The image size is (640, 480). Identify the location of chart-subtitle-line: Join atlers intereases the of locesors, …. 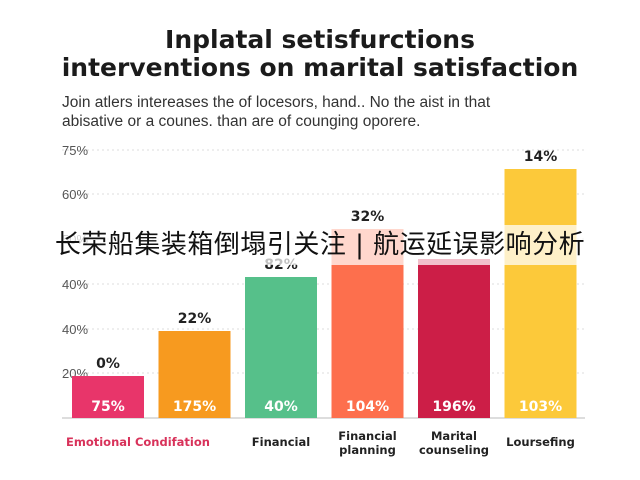
(276, 102).